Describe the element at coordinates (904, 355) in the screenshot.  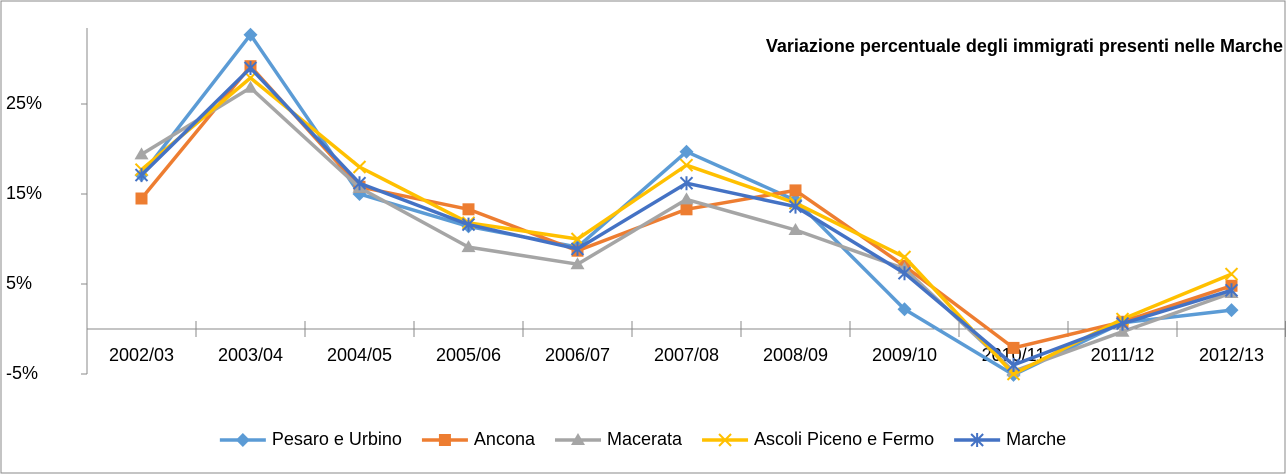
I see `x-tick-label: 2009/10` at that location.